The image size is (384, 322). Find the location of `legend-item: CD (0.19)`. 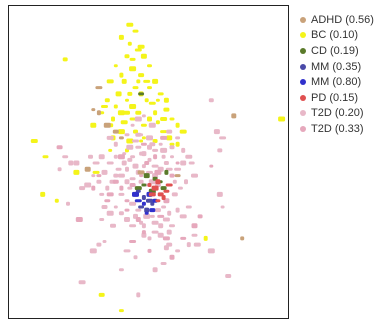

legend-item: CD (0.19) is located at coordinates (337, 51).